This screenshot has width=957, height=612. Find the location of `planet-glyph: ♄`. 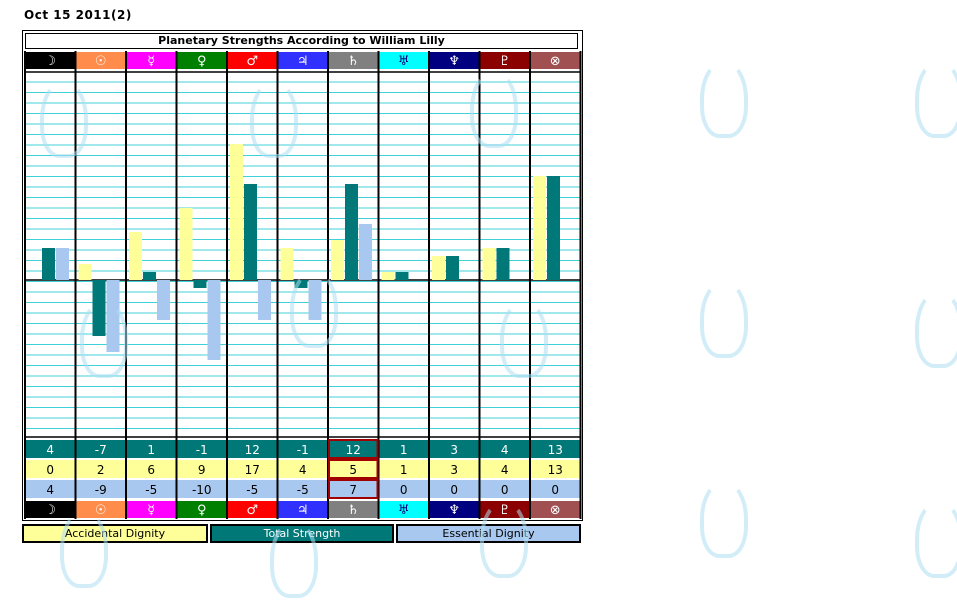

planet-glyph: ♄ is located at coordinates (353, 510).